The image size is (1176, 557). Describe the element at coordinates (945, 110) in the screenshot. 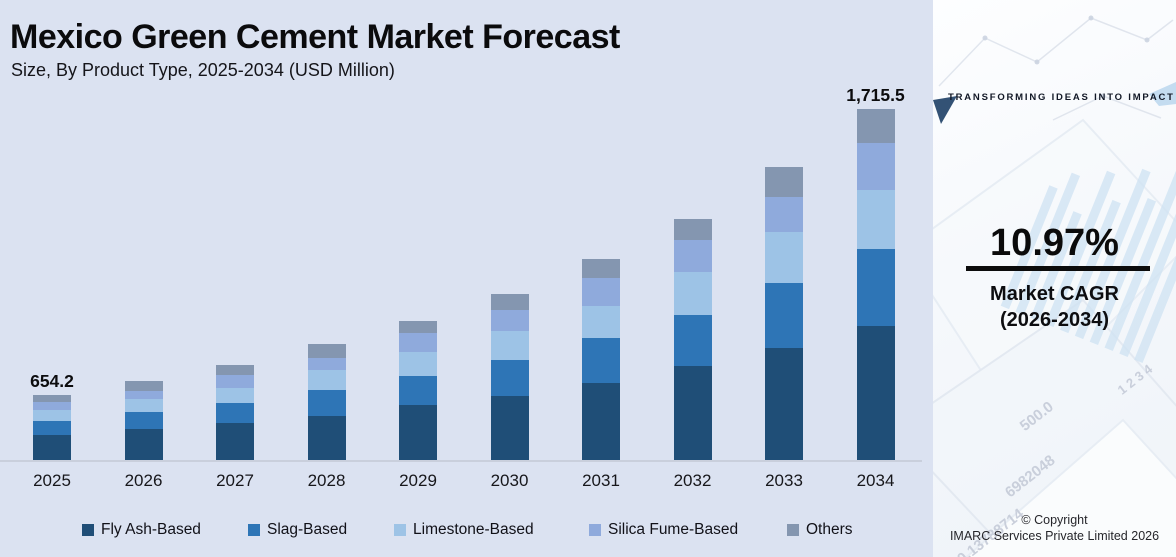

I see `navy-wedge` at that location.